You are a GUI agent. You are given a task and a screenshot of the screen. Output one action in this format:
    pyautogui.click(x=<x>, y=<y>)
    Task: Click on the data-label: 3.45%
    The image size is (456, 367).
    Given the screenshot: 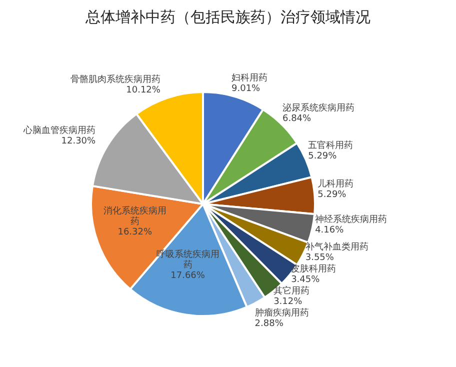 What is the action you would take?
    pyautogui.click(x=305, y=280)
    